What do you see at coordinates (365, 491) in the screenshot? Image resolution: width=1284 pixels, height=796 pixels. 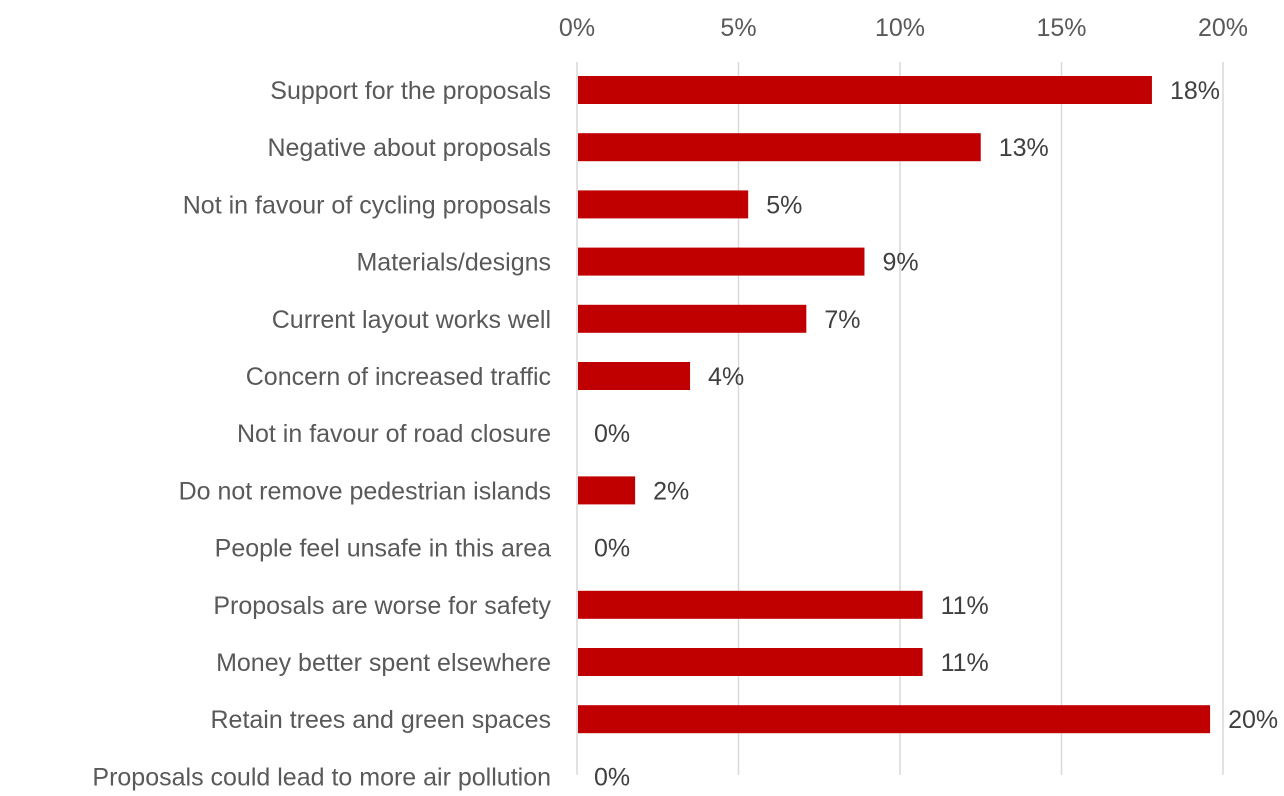 I see `category-label: Do not remove pedestrian islands` at bounding box center [365, 491].